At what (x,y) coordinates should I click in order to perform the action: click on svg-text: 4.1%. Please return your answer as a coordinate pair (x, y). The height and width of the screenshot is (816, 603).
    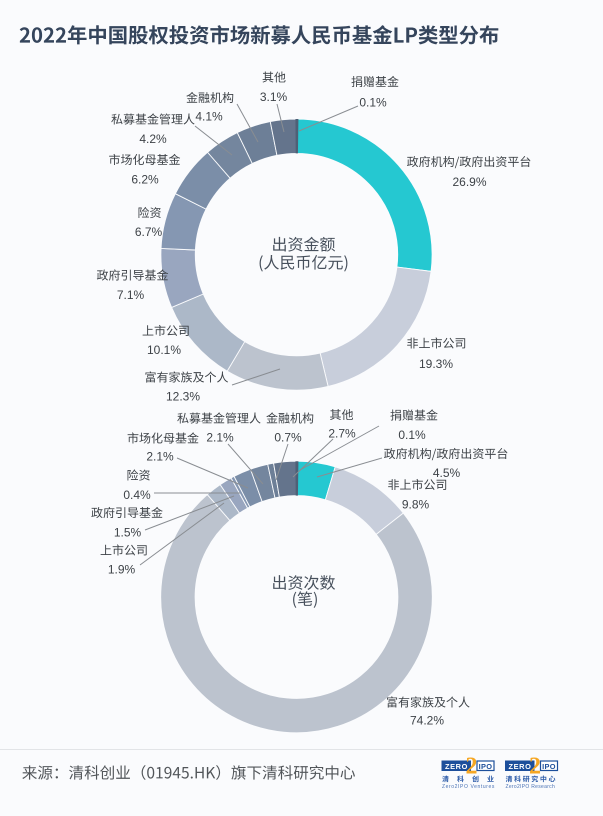
    Looking at the image, I should click on (209, 116).